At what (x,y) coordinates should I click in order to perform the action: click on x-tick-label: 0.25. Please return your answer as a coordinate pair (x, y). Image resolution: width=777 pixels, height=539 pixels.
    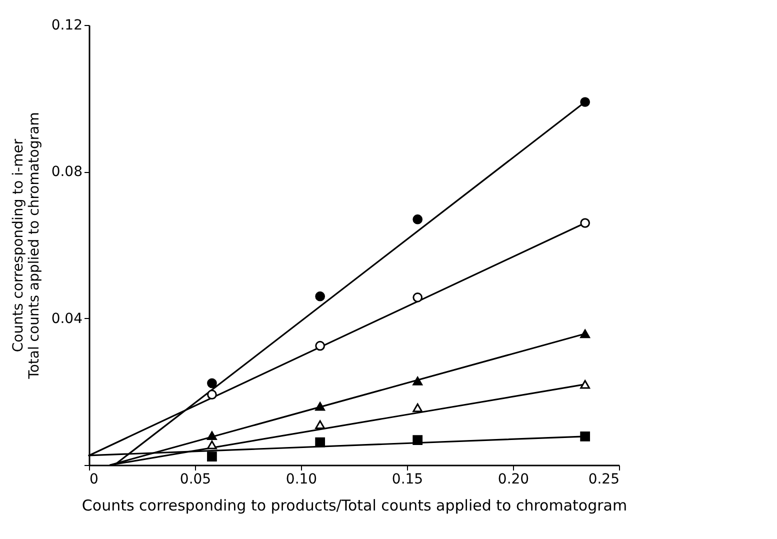
    Looking at the image, I should click on (604, 480).